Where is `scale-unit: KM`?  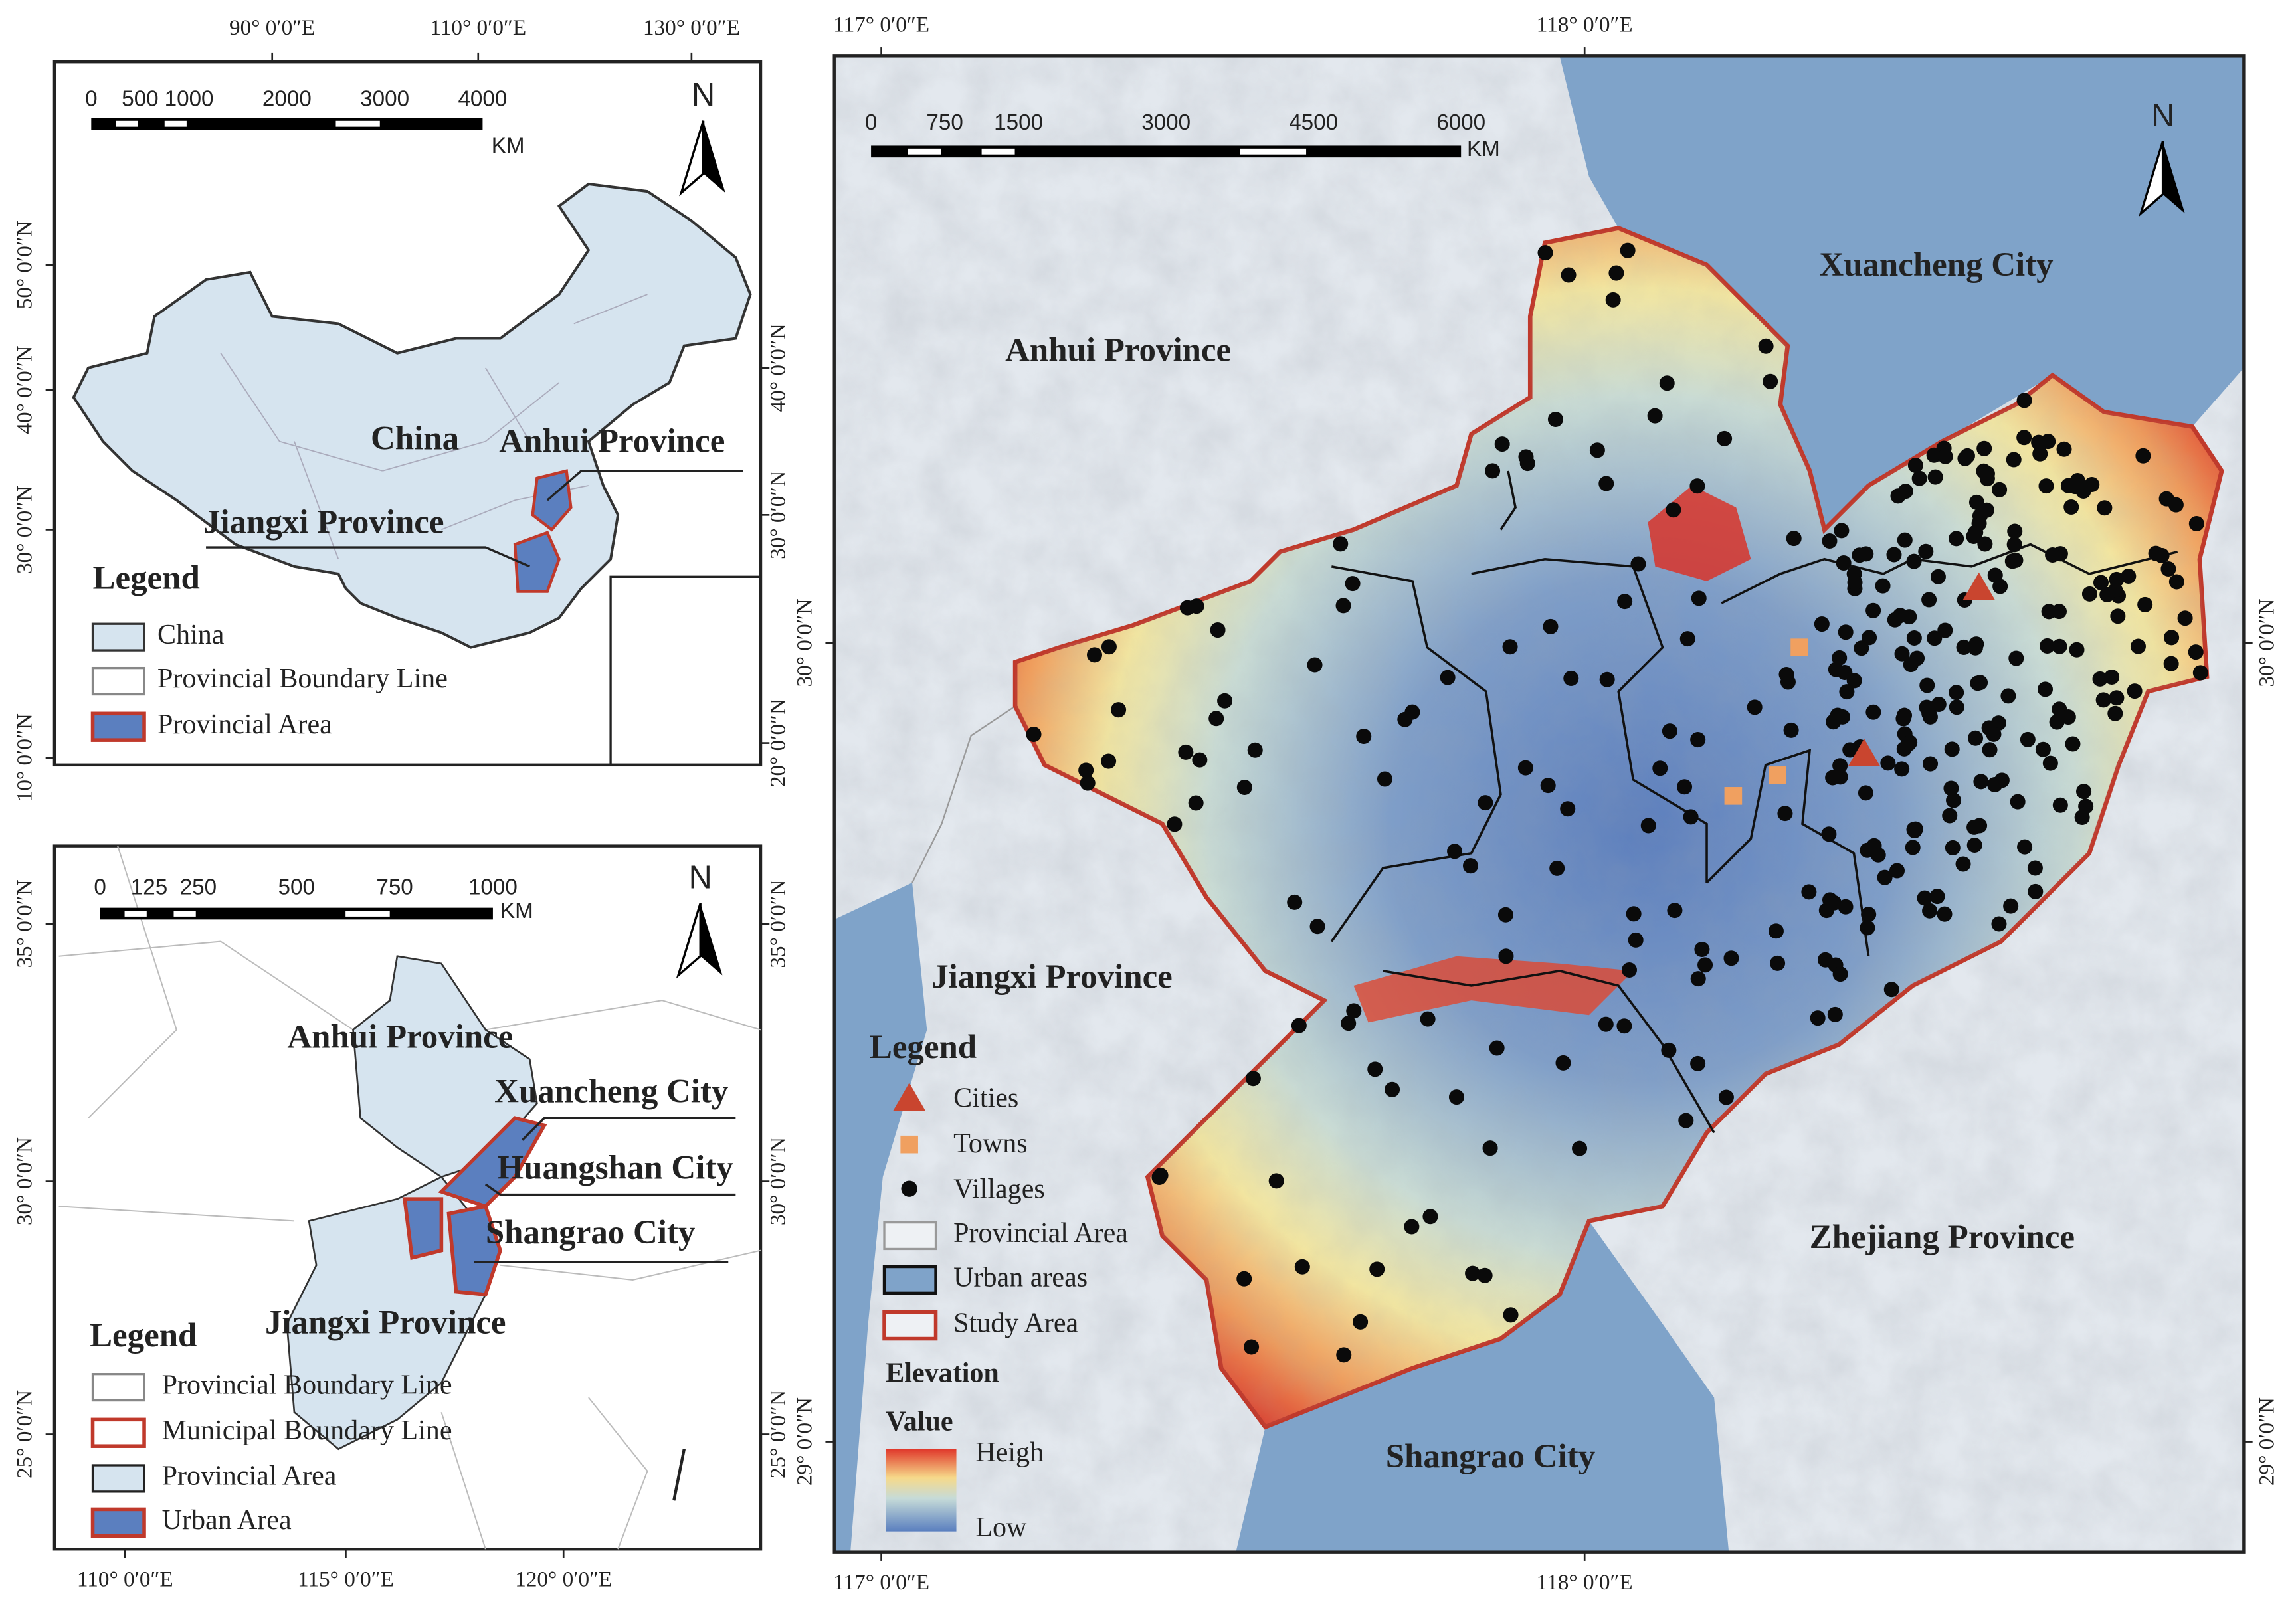 scale-unit: KM is located at coordinates (509, 146).